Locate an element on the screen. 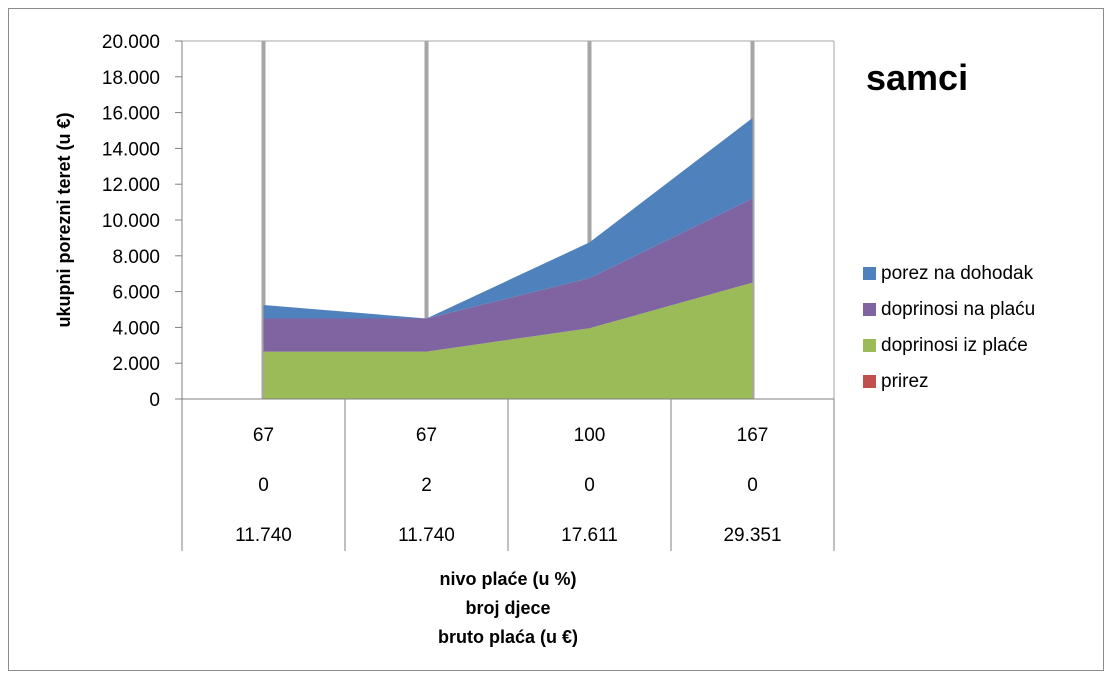 The width and height of the screenshot is (1112, 679). chart-title: samci is located at coordinates (917, 77).